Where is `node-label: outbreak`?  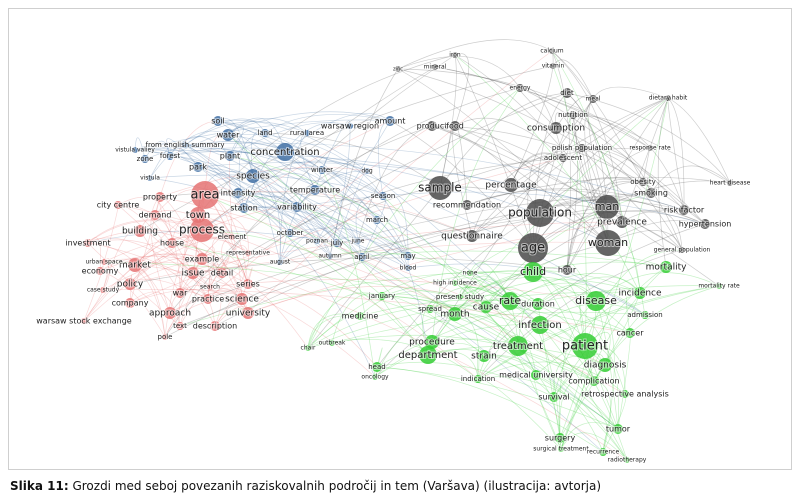
node-label: outbreak is located at coordinates (332, 343).